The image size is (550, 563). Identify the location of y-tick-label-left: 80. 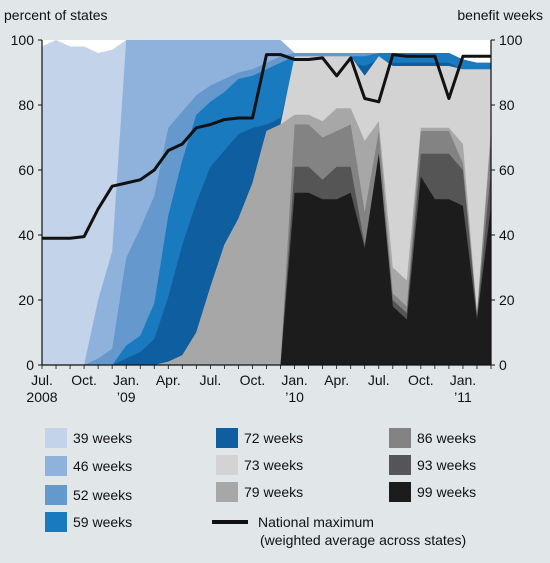
(26, 105).